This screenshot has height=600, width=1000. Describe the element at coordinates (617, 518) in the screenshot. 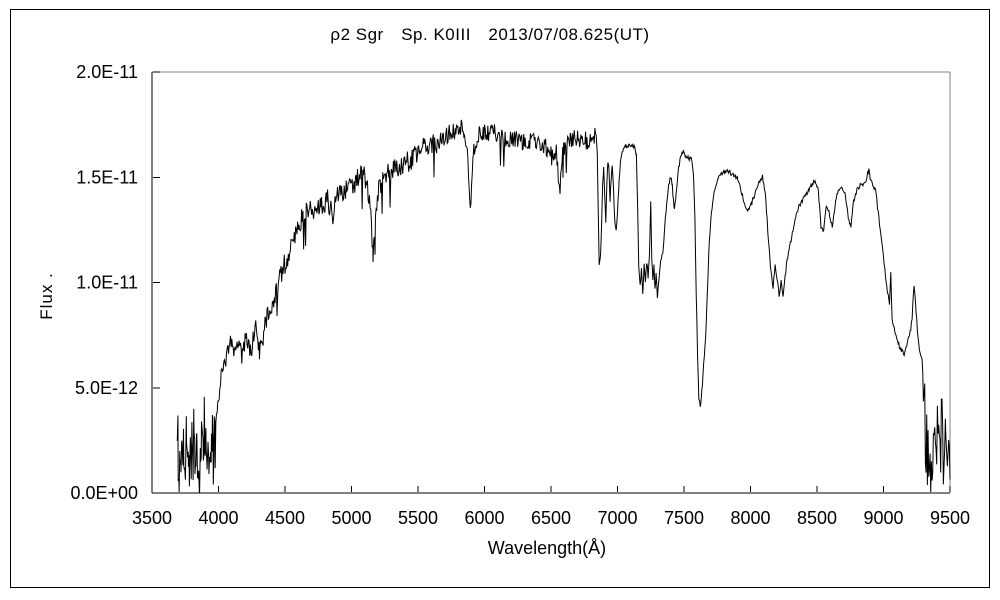

I see `x-tick-label: 7000` at that location.